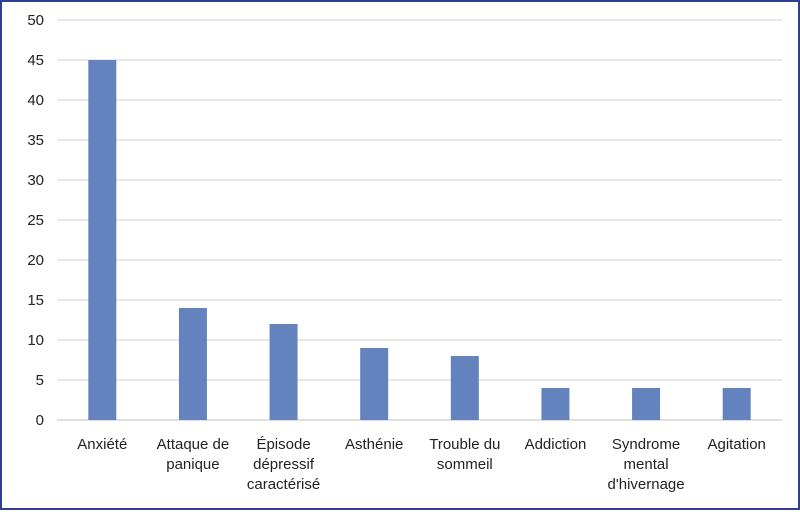  Describe the element at coordinates (193, 454) in the screenshot. I see `x-category-label: Attaque de panique` at that location.